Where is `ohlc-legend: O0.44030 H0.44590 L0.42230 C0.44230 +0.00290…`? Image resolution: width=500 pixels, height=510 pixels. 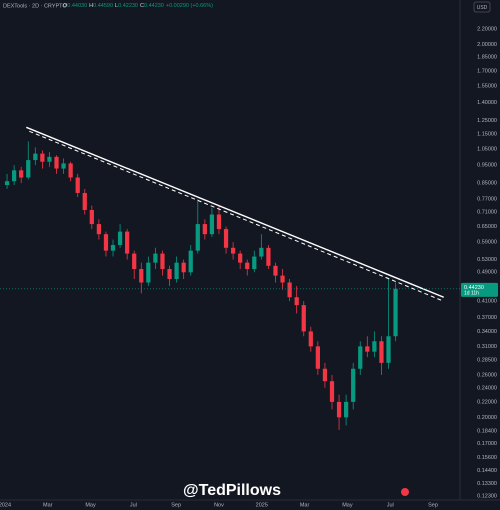 ohlc-legend: O0.44030 H0.44590 L0.42230 C0.44230 +0.00290… is located at coordinates (138, 6).